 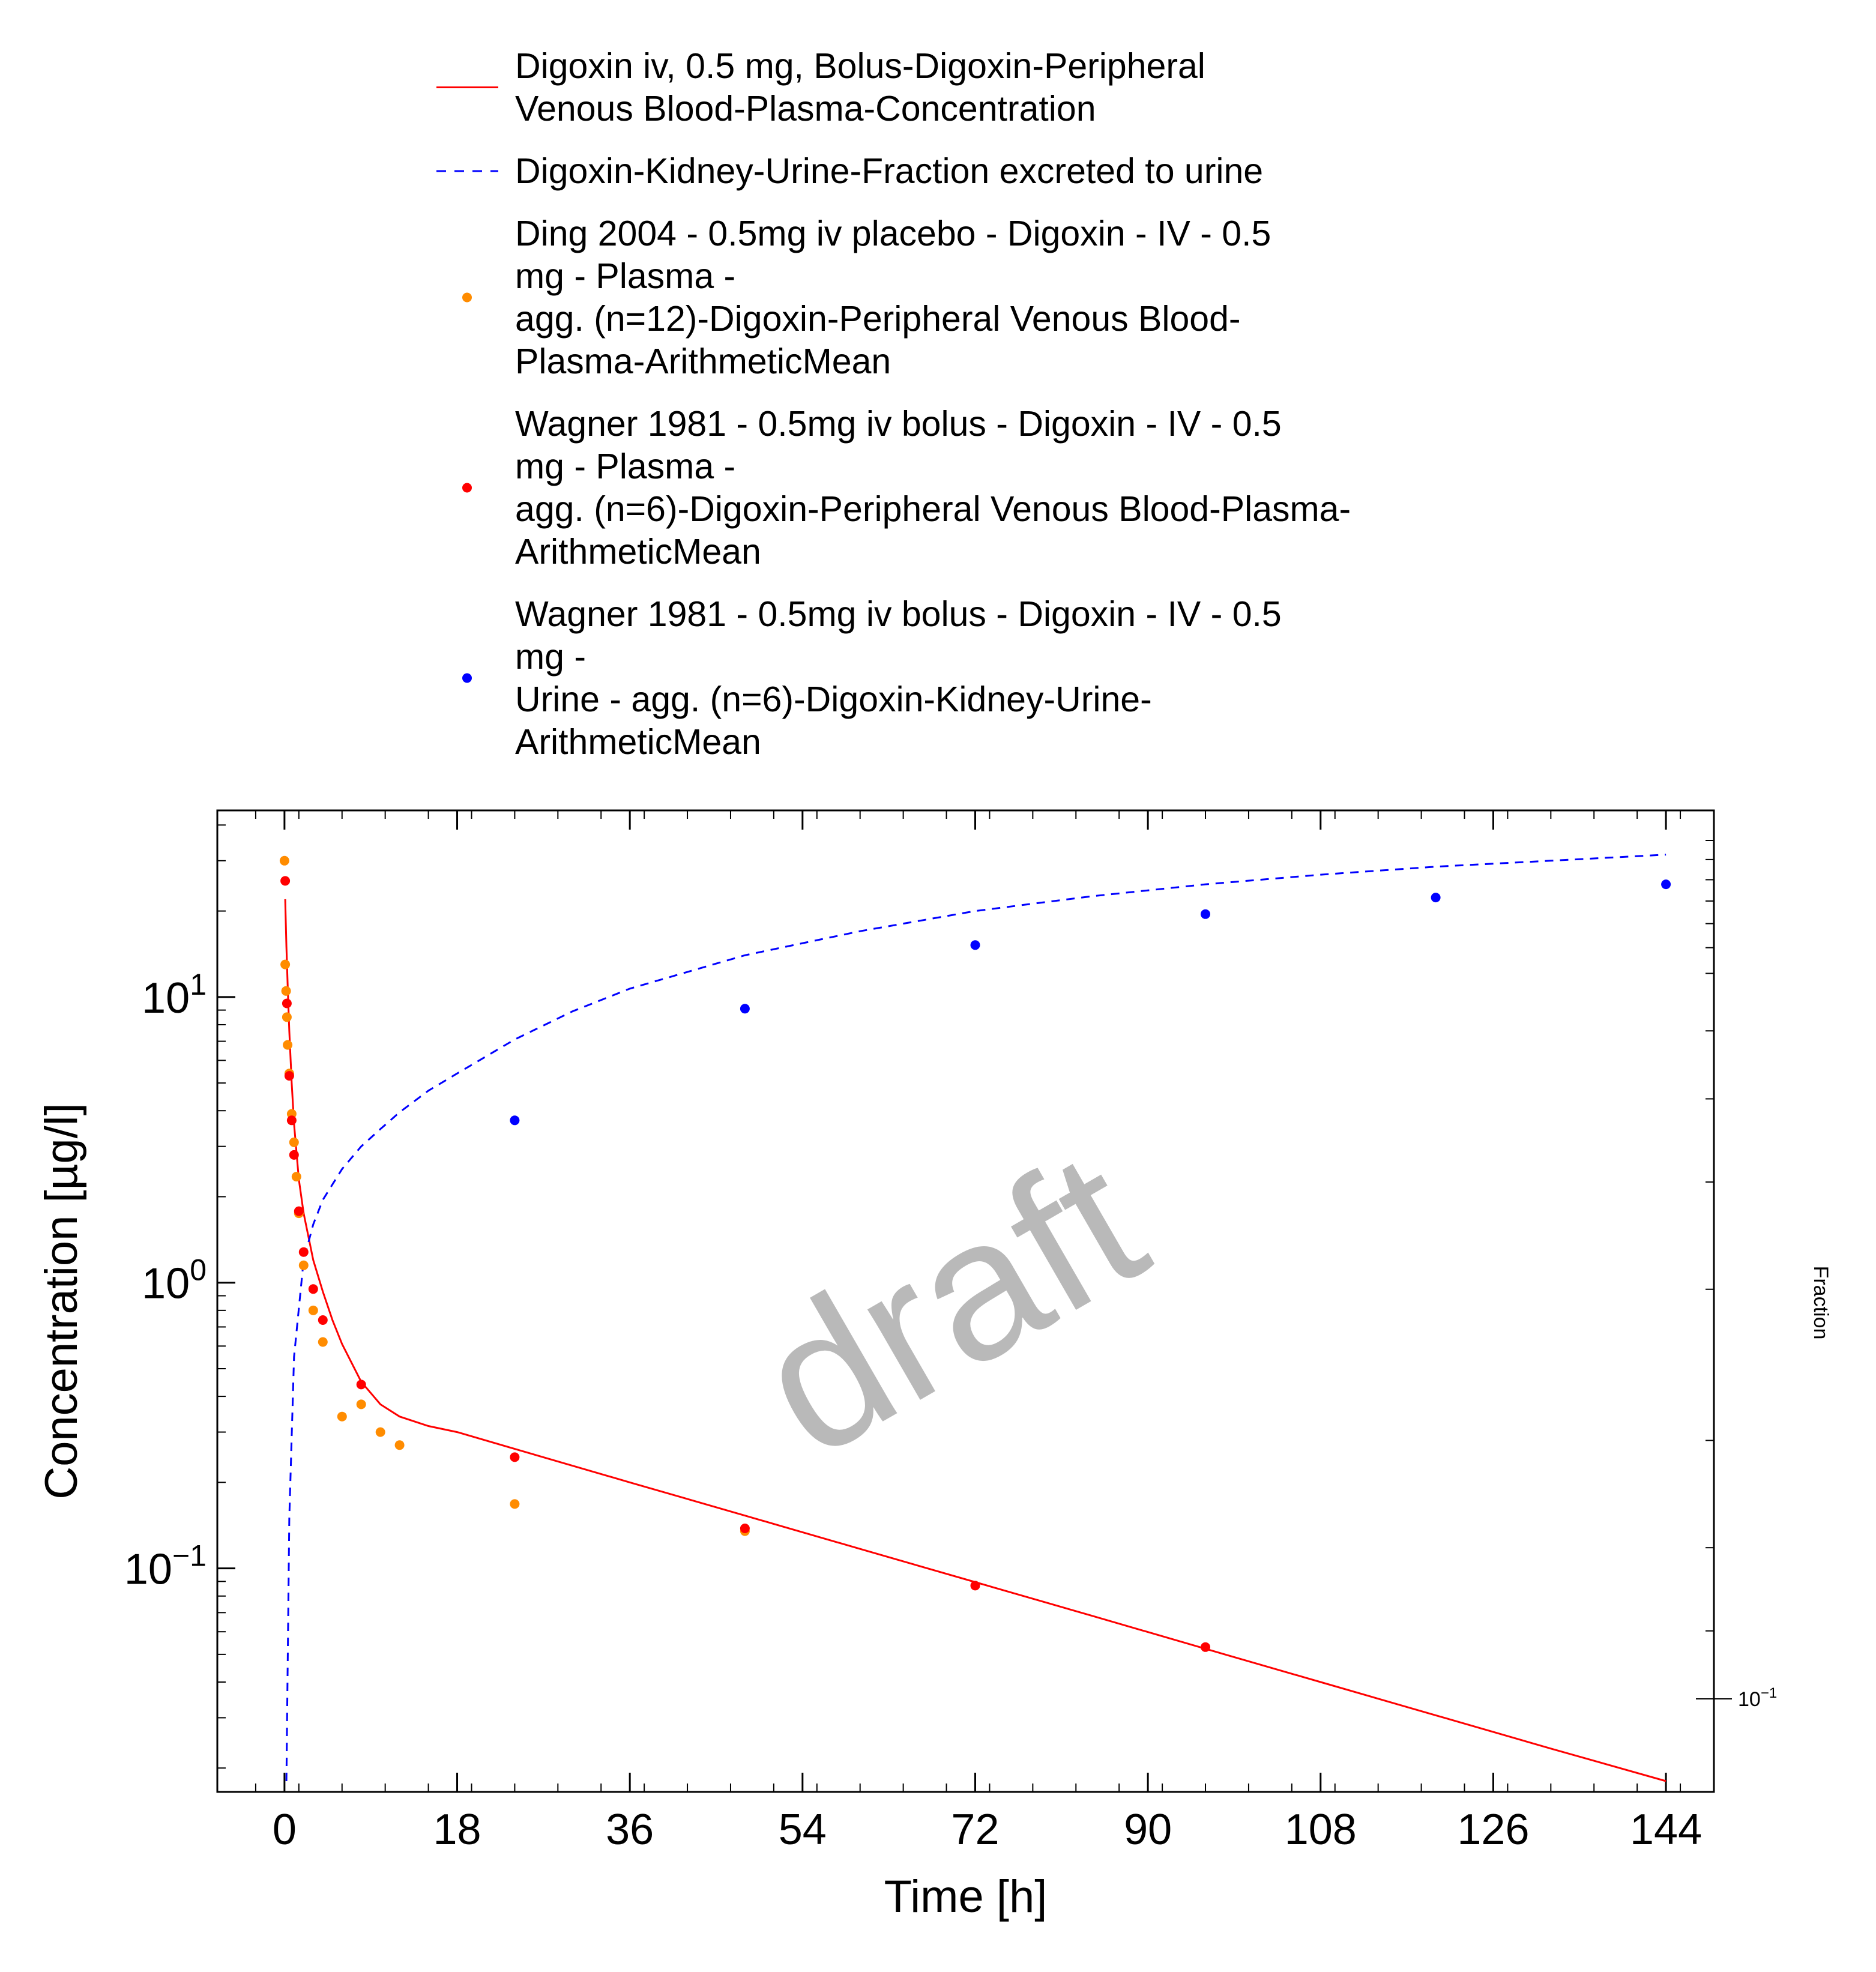 I want to click on y-tick-label: 10⁰, so click(x=174, y=1280).